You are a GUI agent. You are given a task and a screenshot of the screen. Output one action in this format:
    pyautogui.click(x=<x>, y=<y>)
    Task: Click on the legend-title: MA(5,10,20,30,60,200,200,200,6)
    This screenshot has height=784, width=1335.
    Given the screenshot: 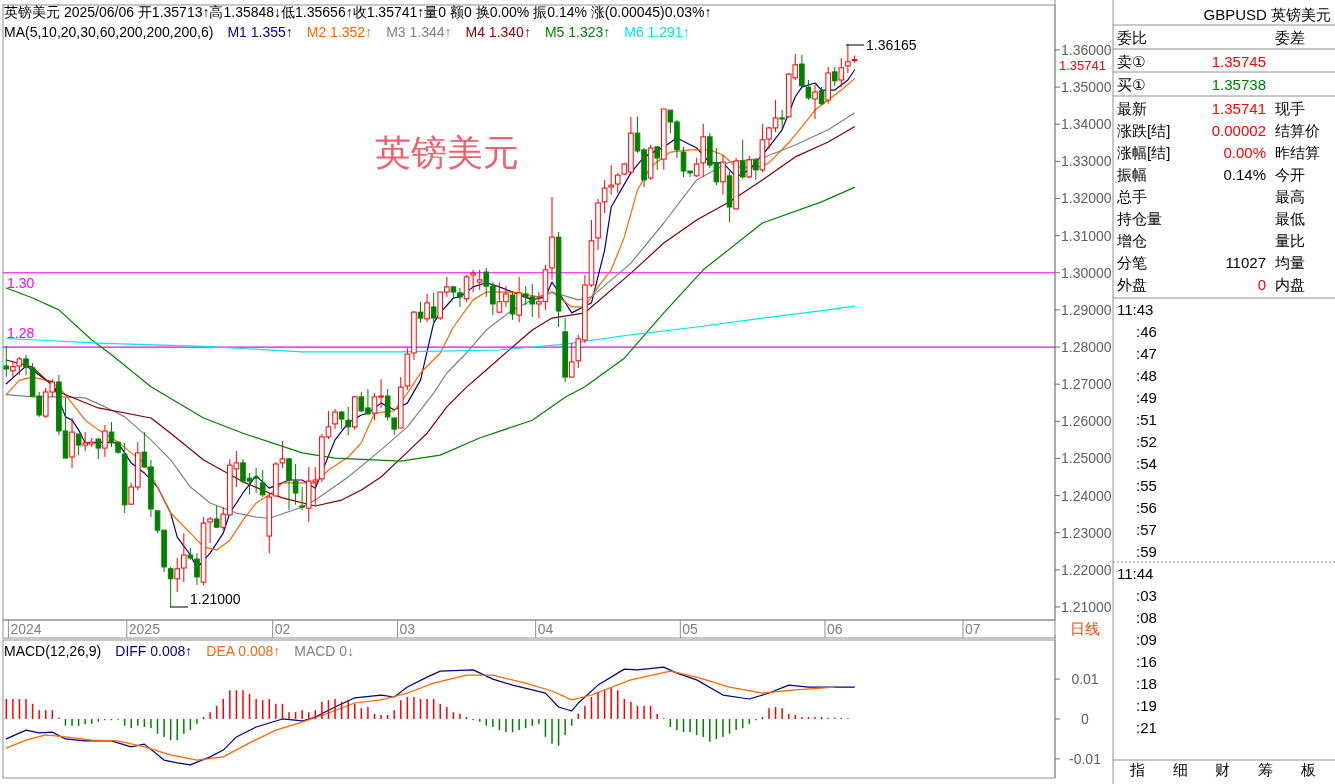 What is the action you would take?
    pyautogui.click(x=109, y=32)
    